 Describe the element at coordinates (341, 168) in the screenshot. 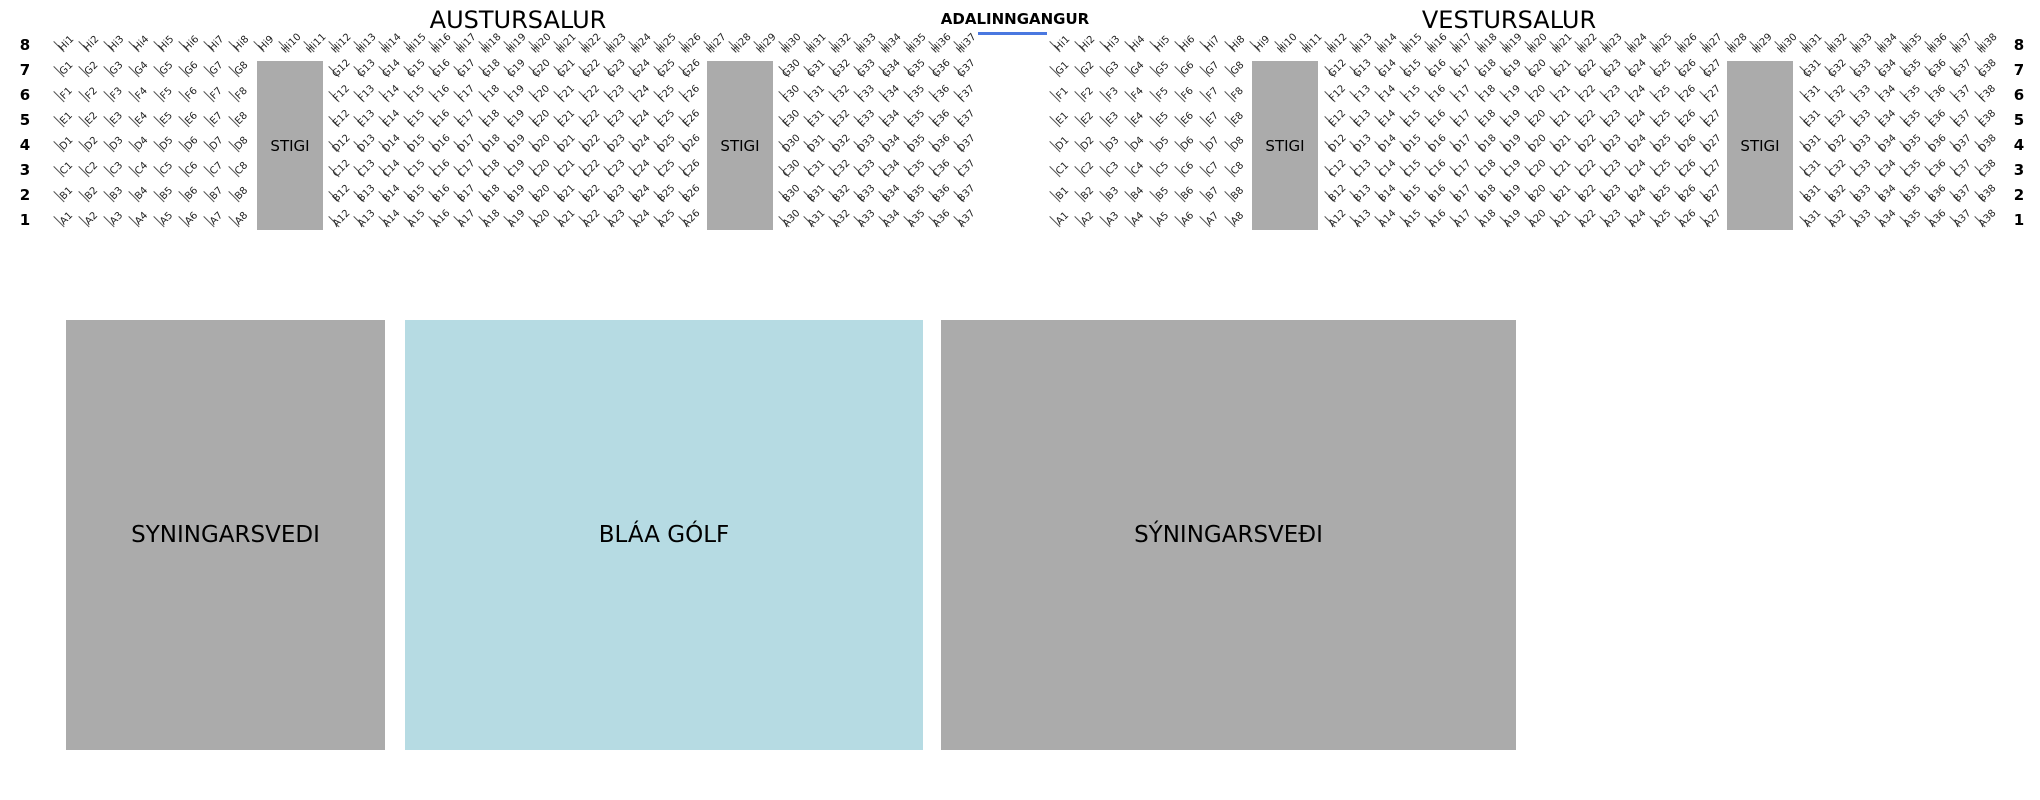

I see `seat-C12: C12` at that location.